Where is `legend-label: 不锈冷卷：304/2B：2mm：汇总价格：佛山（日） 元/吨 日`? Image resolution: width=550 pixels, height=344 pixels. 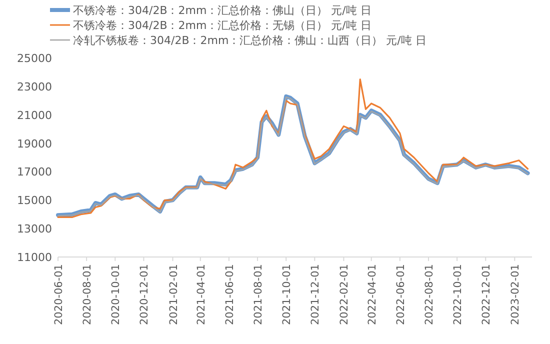
legend-label: 不锈冷卷：304/2B：2mm：汇总价格：佛山（日） 元/吨 日 is located at coordinates (222, 10).